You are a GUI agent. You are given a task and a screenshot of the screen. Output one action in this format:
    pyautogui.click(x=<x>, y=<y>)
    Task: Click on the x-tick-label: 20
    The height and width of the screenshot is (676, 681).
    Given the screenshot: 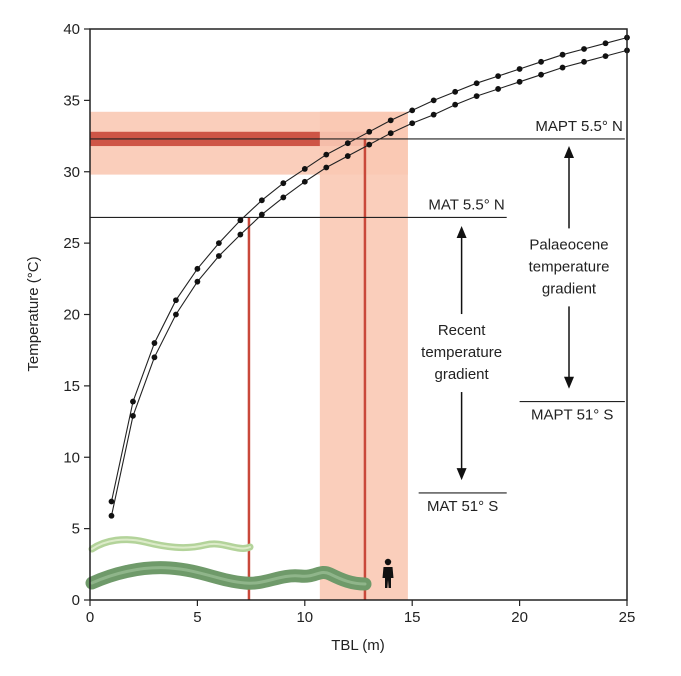 What is the action you would take?
    pyautogui.click(x=519, y=617)
    